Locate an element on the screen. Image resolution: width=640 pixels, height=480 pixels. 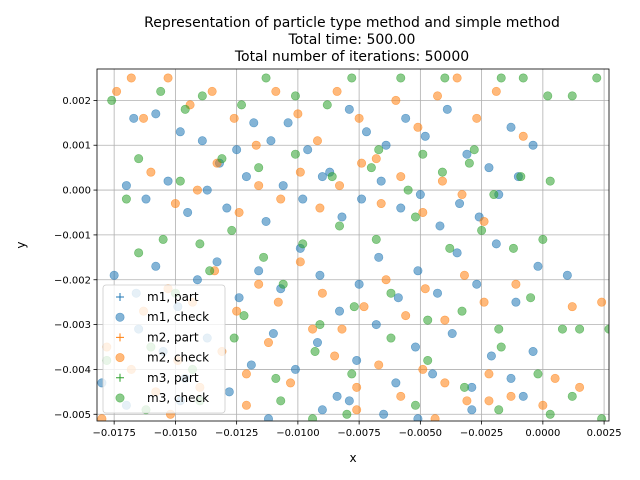
legend-label: m3, check is located at coordinates (178, 398).